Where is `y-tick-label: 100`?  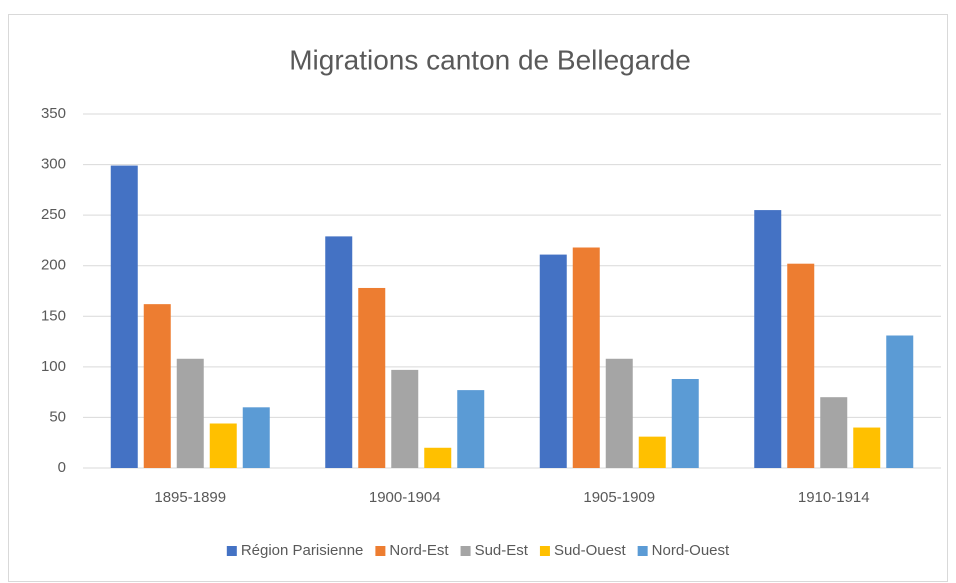 y-tick-label: 100 is located at coordinates (53, 366).